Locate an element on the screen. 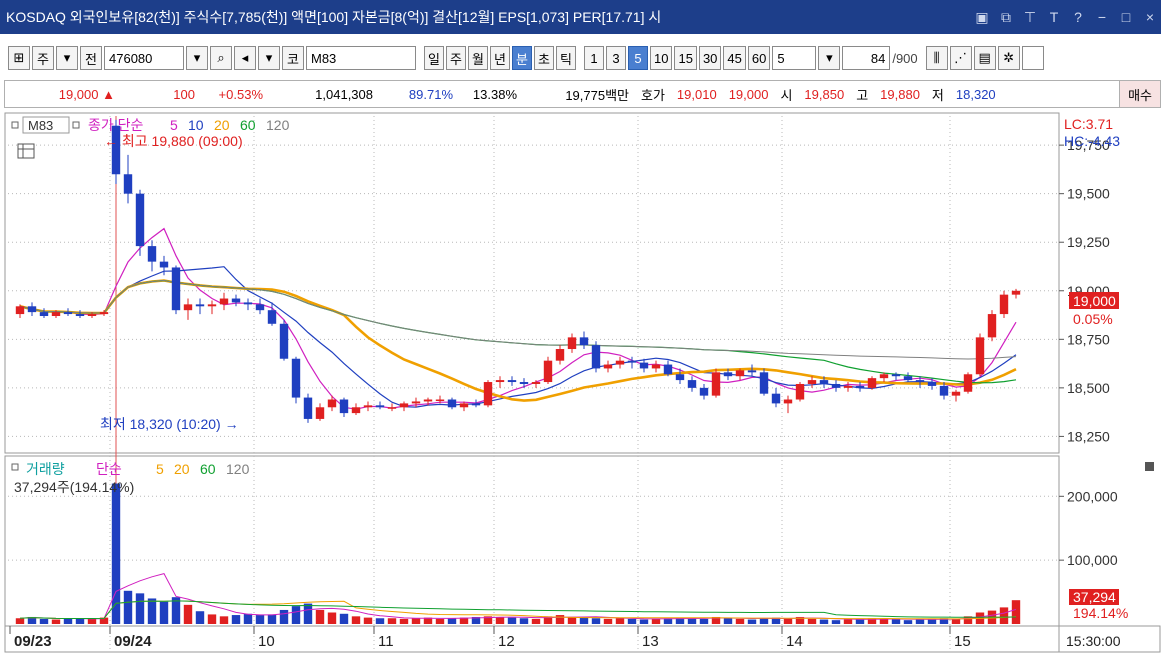 Image resolution: width=1161 pixels, height=653 pixels. minute-60: 60 is located at coordinates (759, 58).